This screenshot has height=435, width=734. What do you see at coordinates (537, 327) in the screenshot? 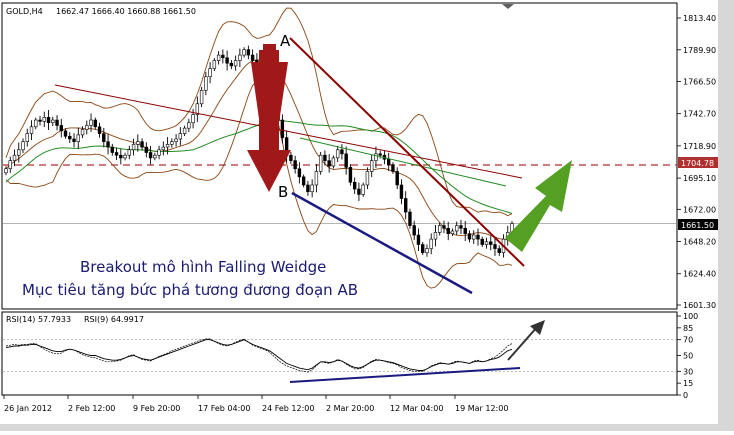
I see `rsi-arrow-head` at bounding box center [537, 327].